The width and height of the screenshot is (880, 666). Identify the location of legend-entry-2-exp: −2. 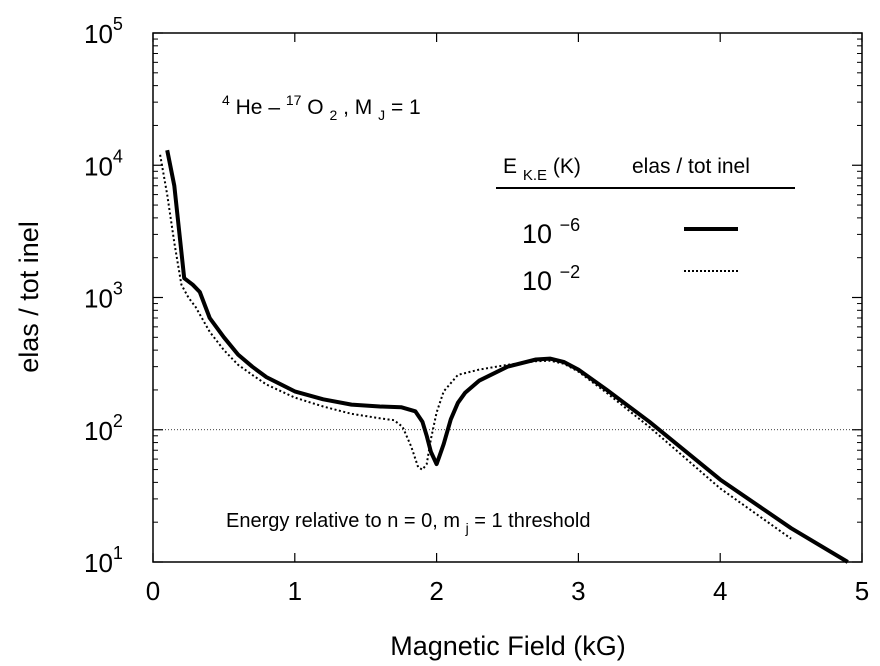
(570, 272).